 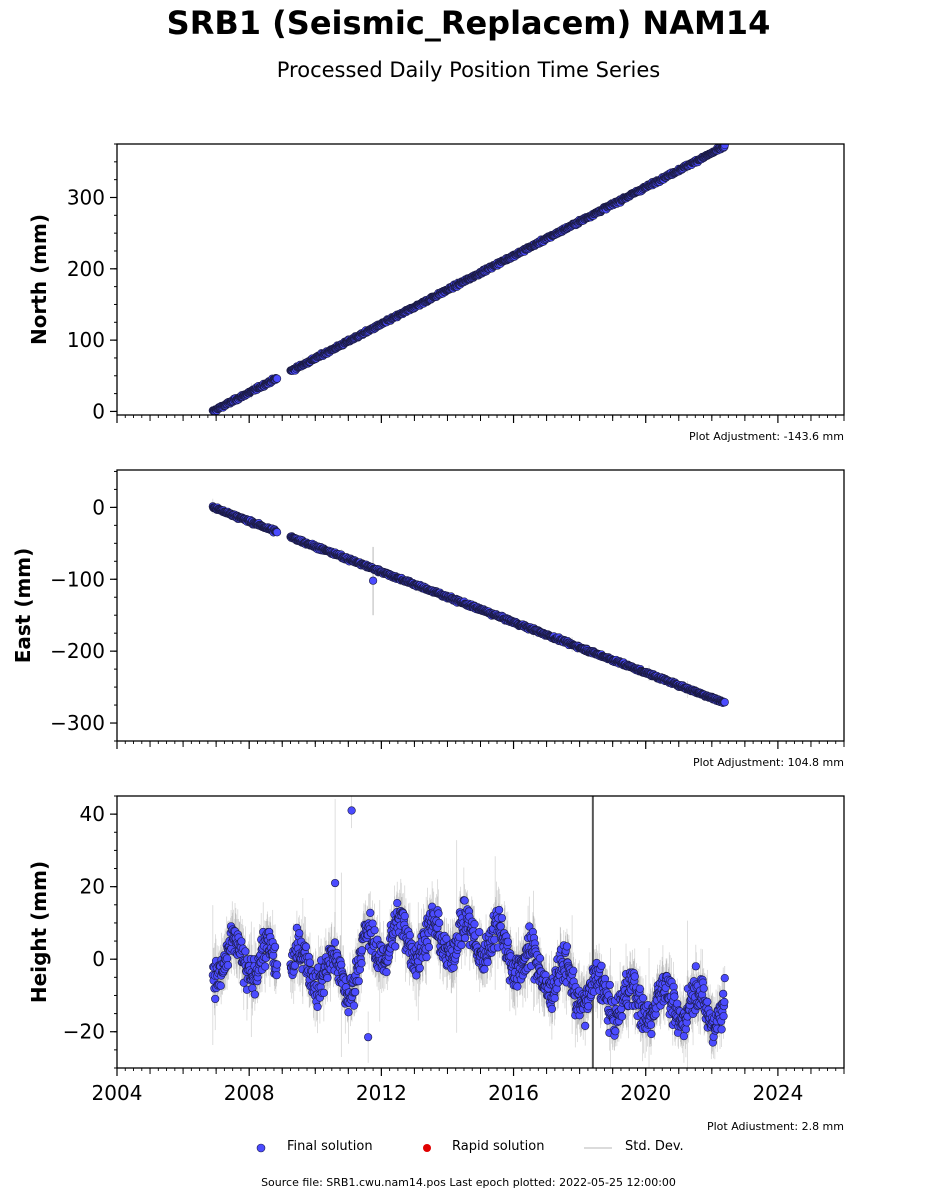 I want to click on y-tick-label: 40, so click(x=92, y=814).